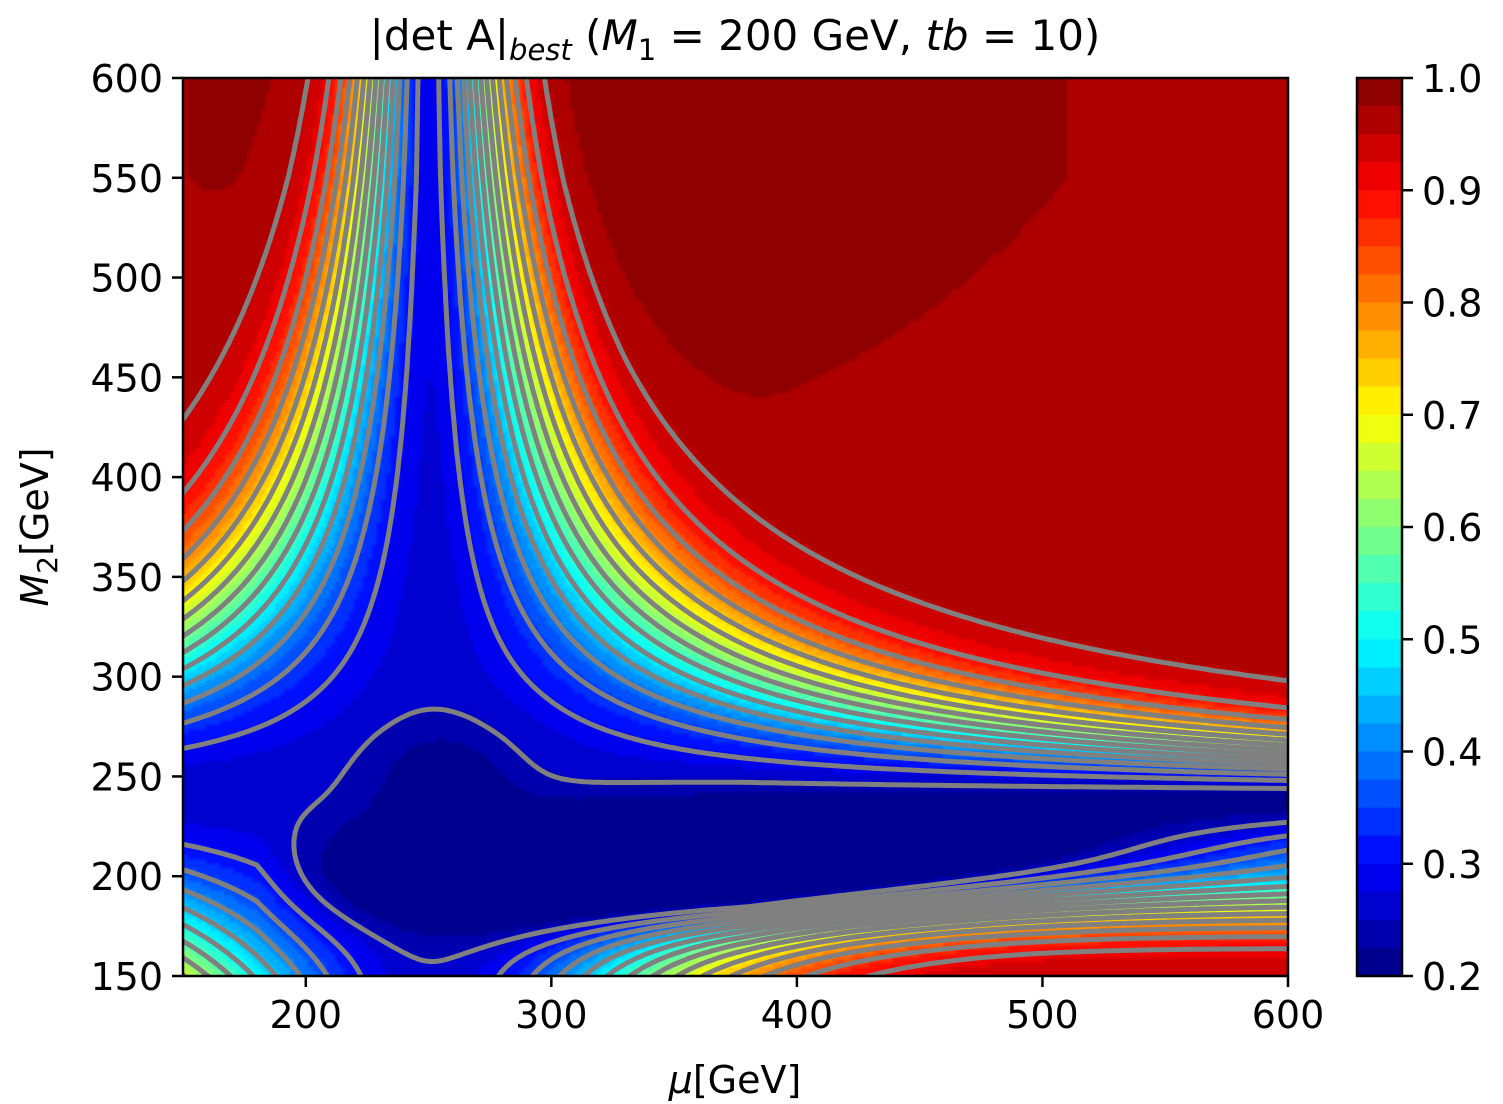 The width and height of the screenshot is (1503, 1104). What do you see at coordinates (680, 1080) in the screenshot?
I see `x-axis-var: μ` at bounding box center [680, 1080].